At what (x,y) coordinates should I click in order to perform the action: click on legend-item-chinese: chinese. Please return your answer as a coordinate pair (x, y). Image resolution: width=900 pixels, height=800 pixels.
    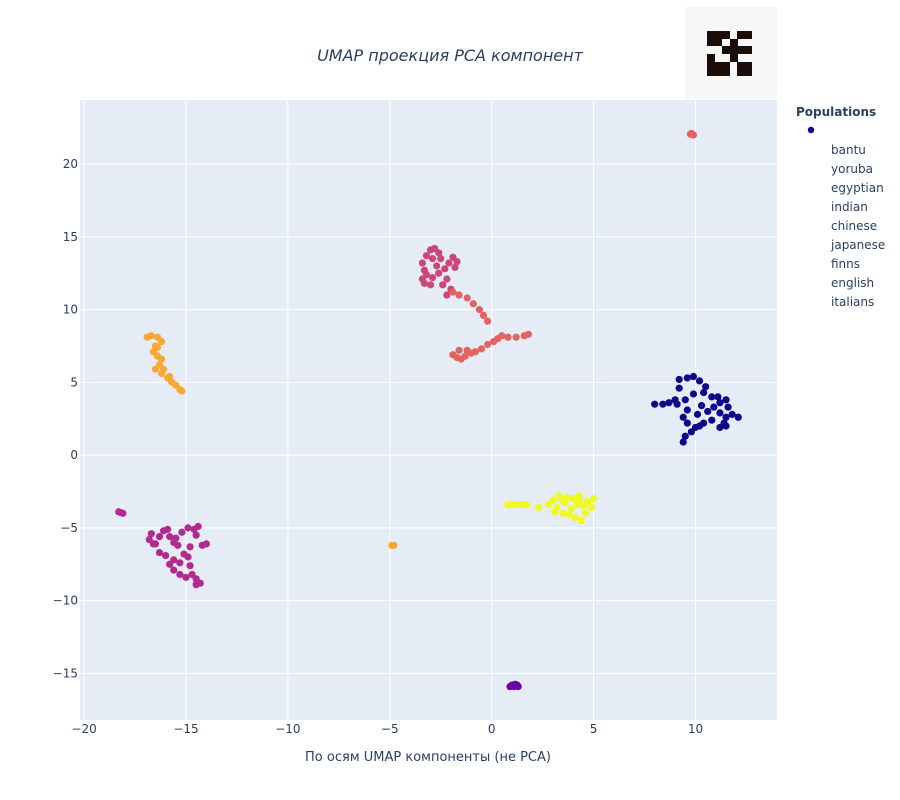
    Looking at the image, I should click on (854, 226).